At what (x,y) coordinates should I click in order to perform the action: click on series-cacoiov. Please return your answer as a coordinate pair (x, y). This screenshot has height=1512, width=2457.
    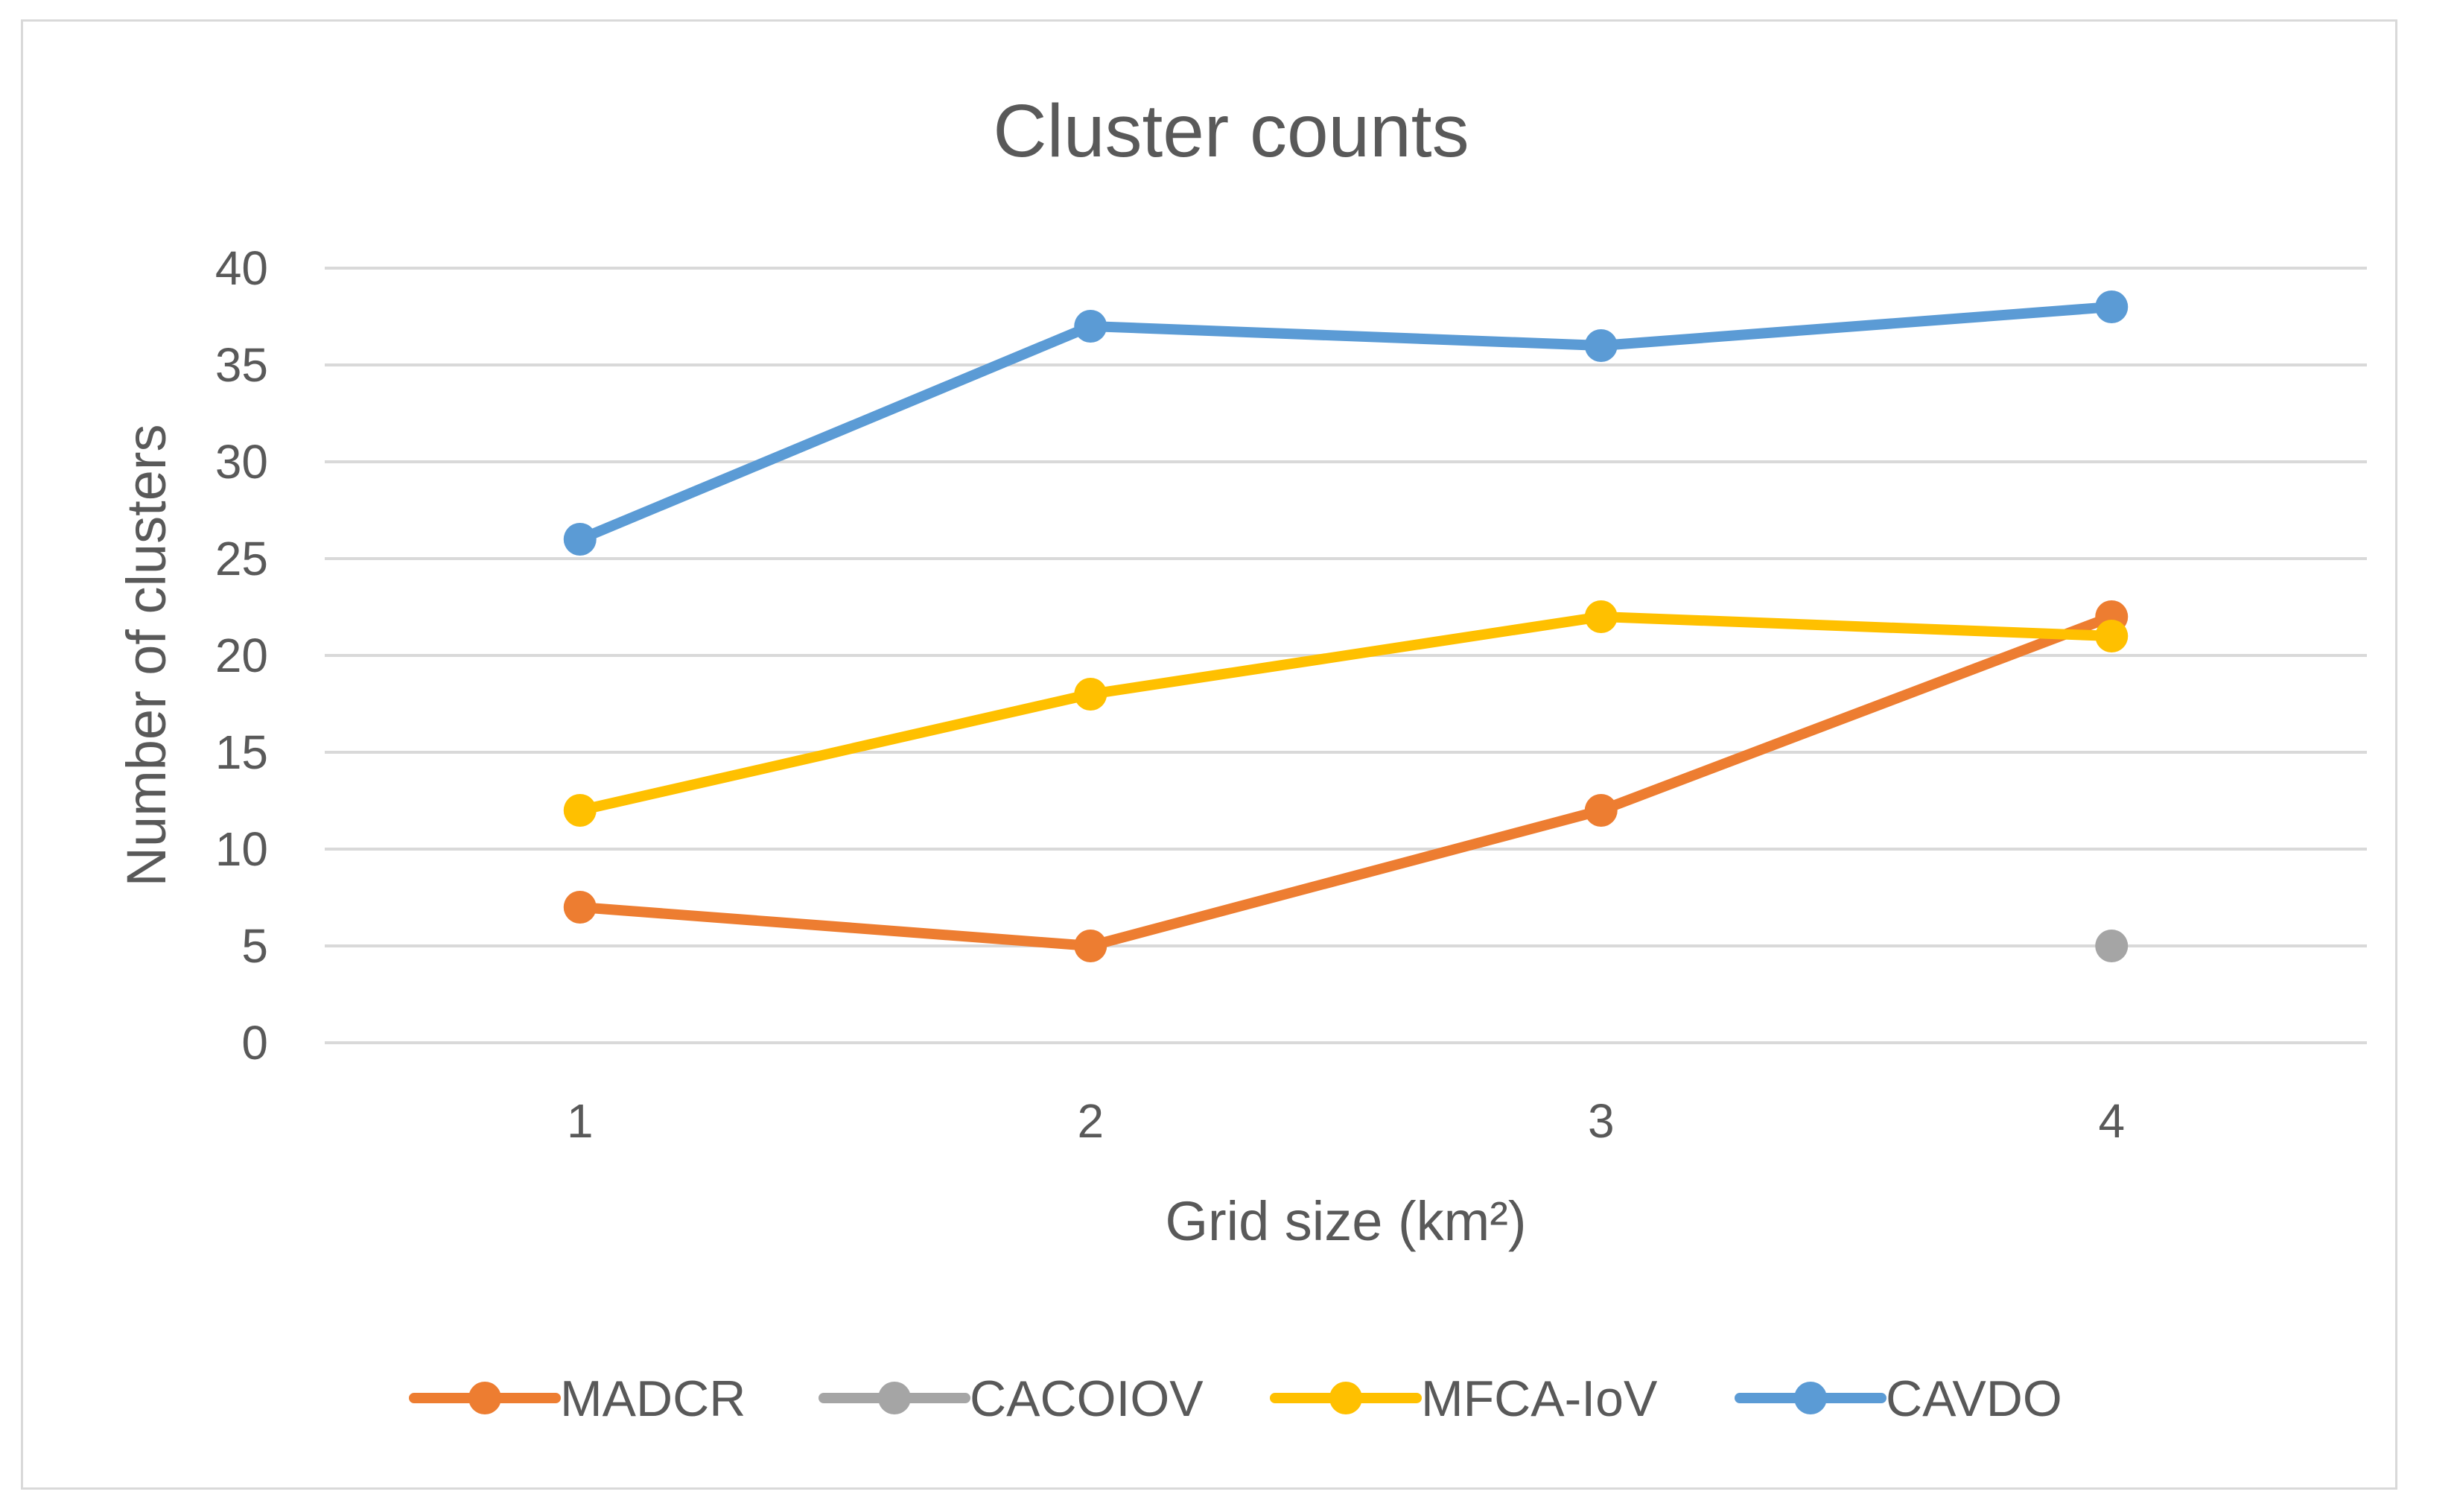
    Looking at the image, I should click on (2112, 946).